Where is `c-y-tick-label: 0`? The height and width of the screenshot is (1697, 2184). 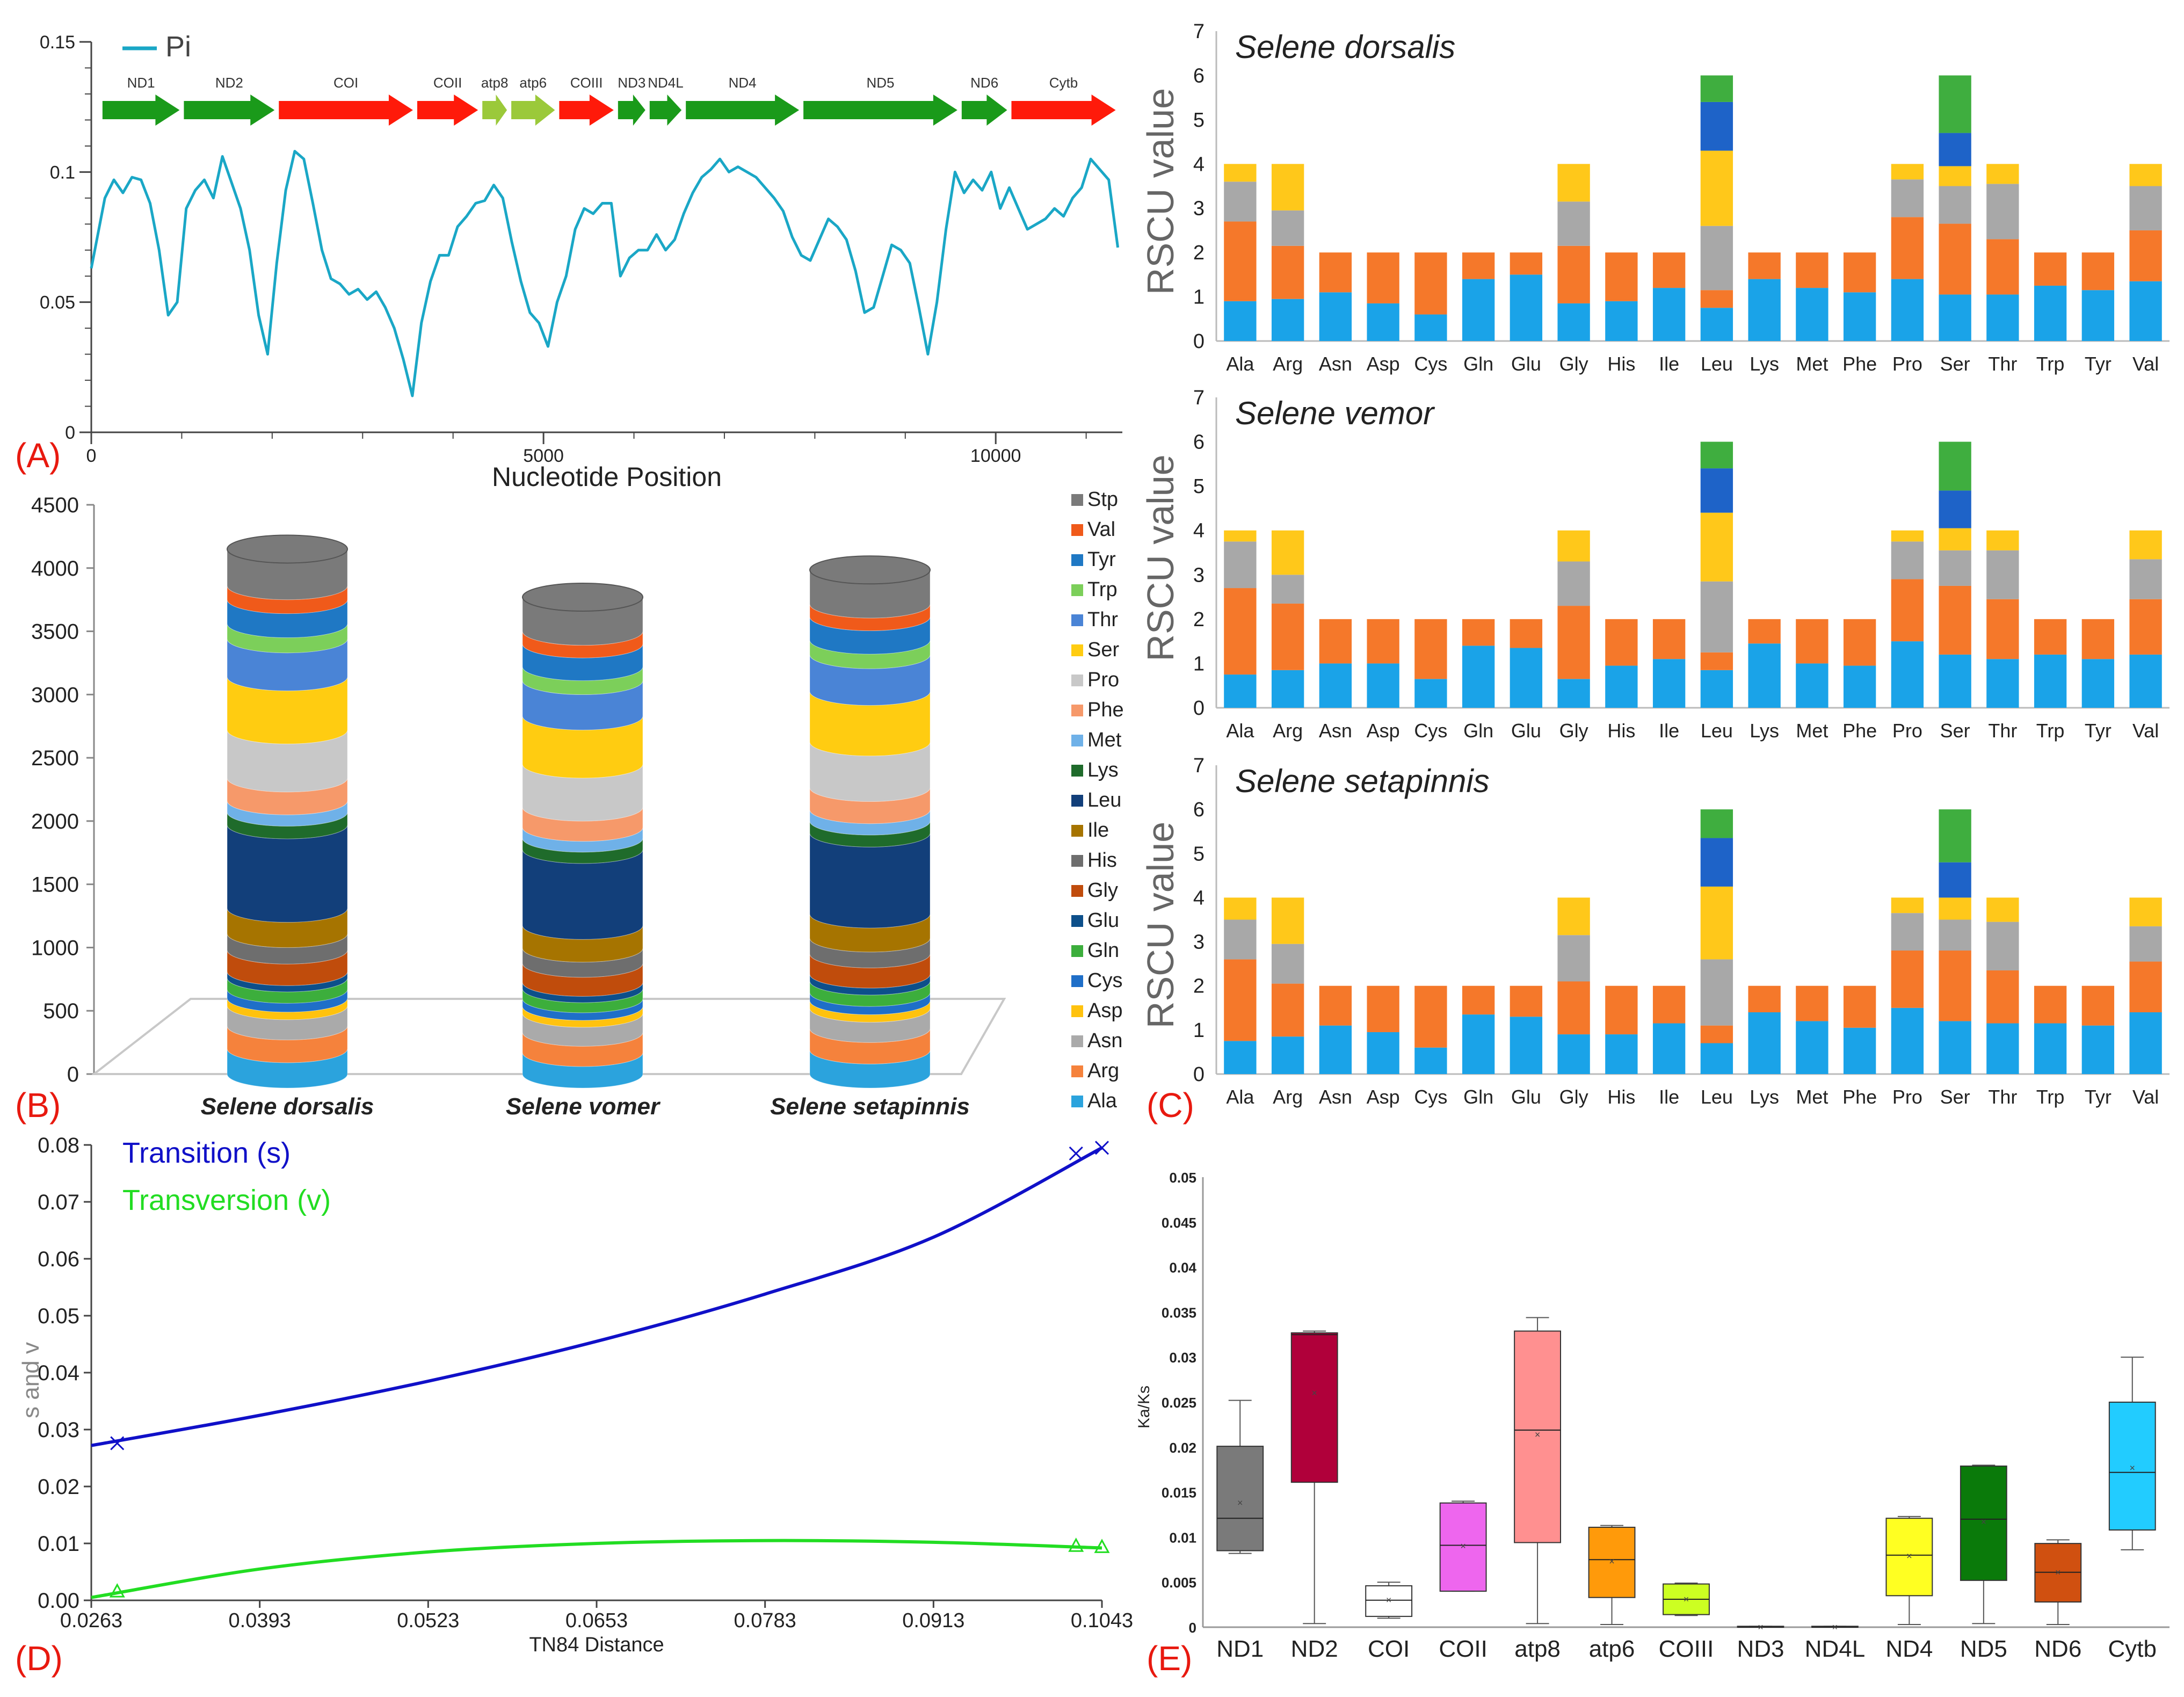
c-y-tick-label: 0 is located at coordinates (1199, 341).